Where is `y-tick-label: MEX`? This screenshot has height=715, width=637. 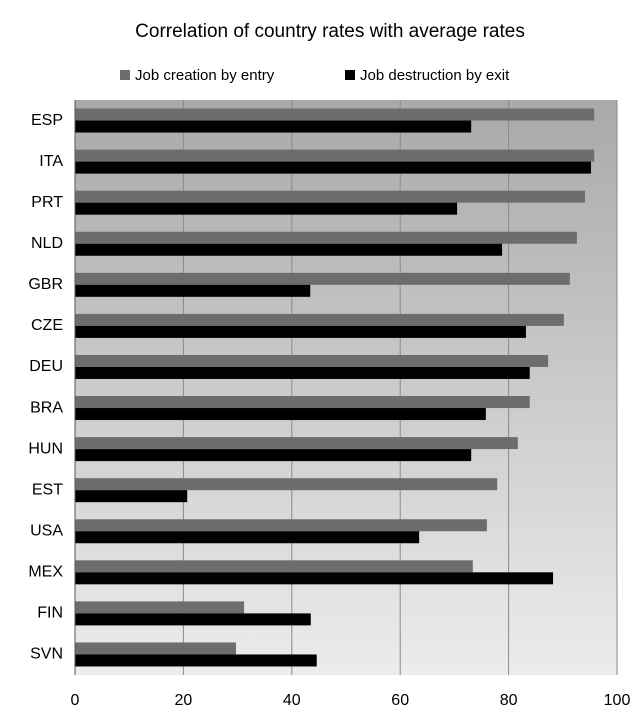
y-tick-label: MEX is located at coordinates (45, 572).